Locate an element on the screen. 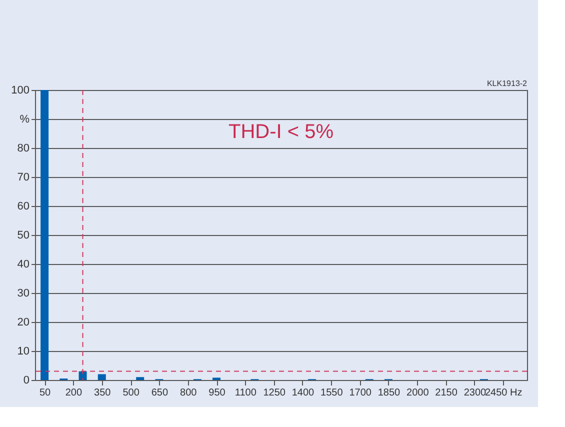 The height and width of the screenshot is (427, 565). x-tick-label: 1400 is located at coordinates (303, 393).